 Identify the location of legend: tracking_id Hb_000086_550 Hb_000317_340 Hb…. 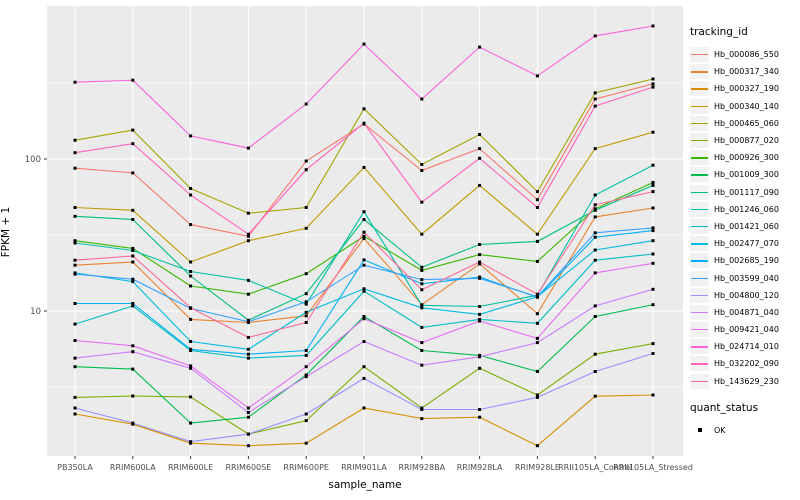
(745, 232).